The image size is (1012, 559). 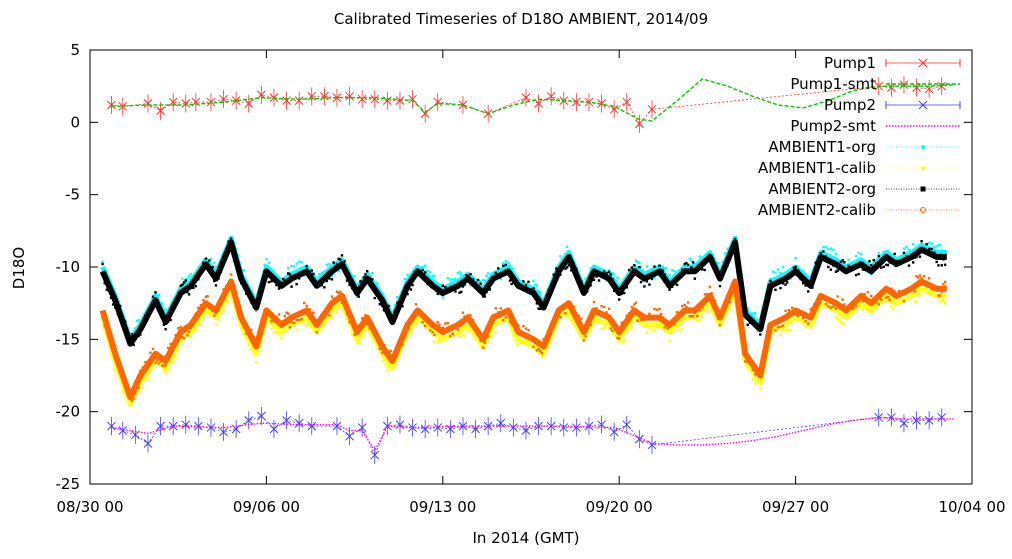 I want to click on x-axis-label: In 2014 (GMT), so click(x=525, y=538).